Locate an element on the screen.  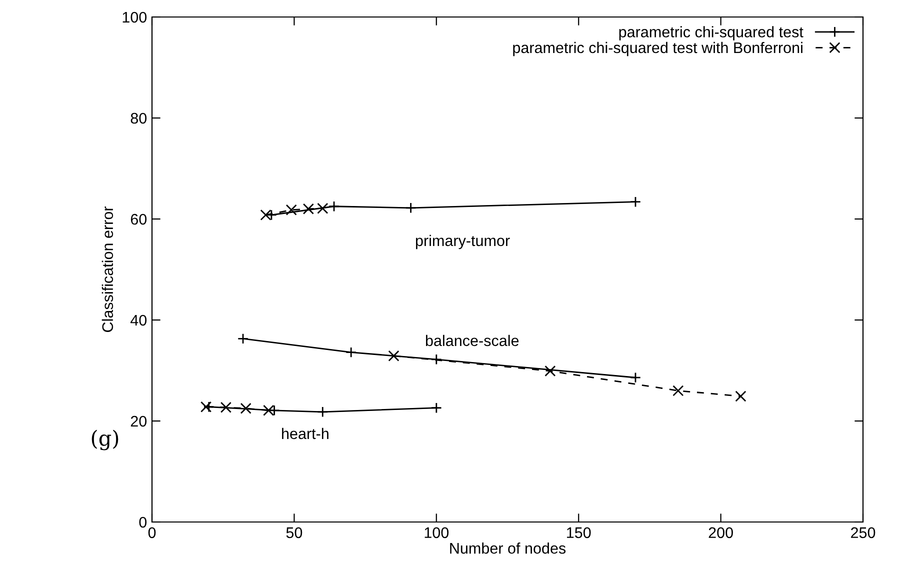
y-tick-label: 20 is located at coordinates (138, 421).